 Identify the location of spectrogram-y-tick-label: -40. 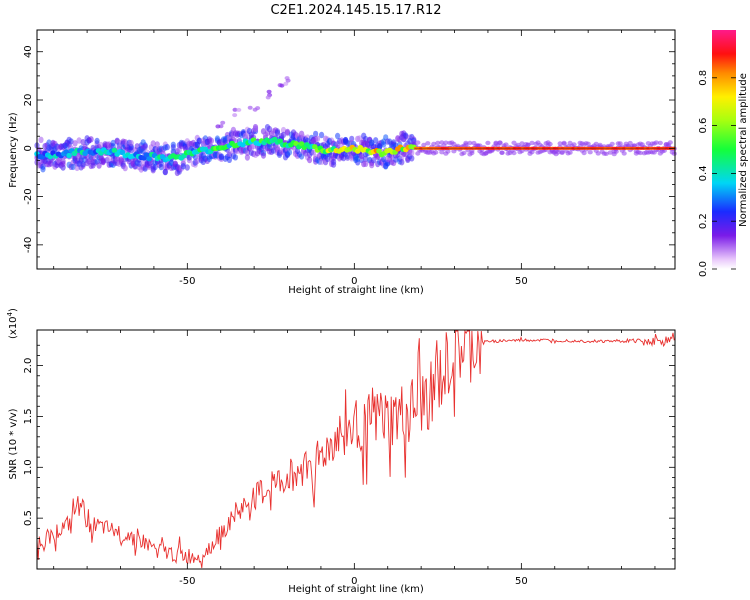
(28, 245).